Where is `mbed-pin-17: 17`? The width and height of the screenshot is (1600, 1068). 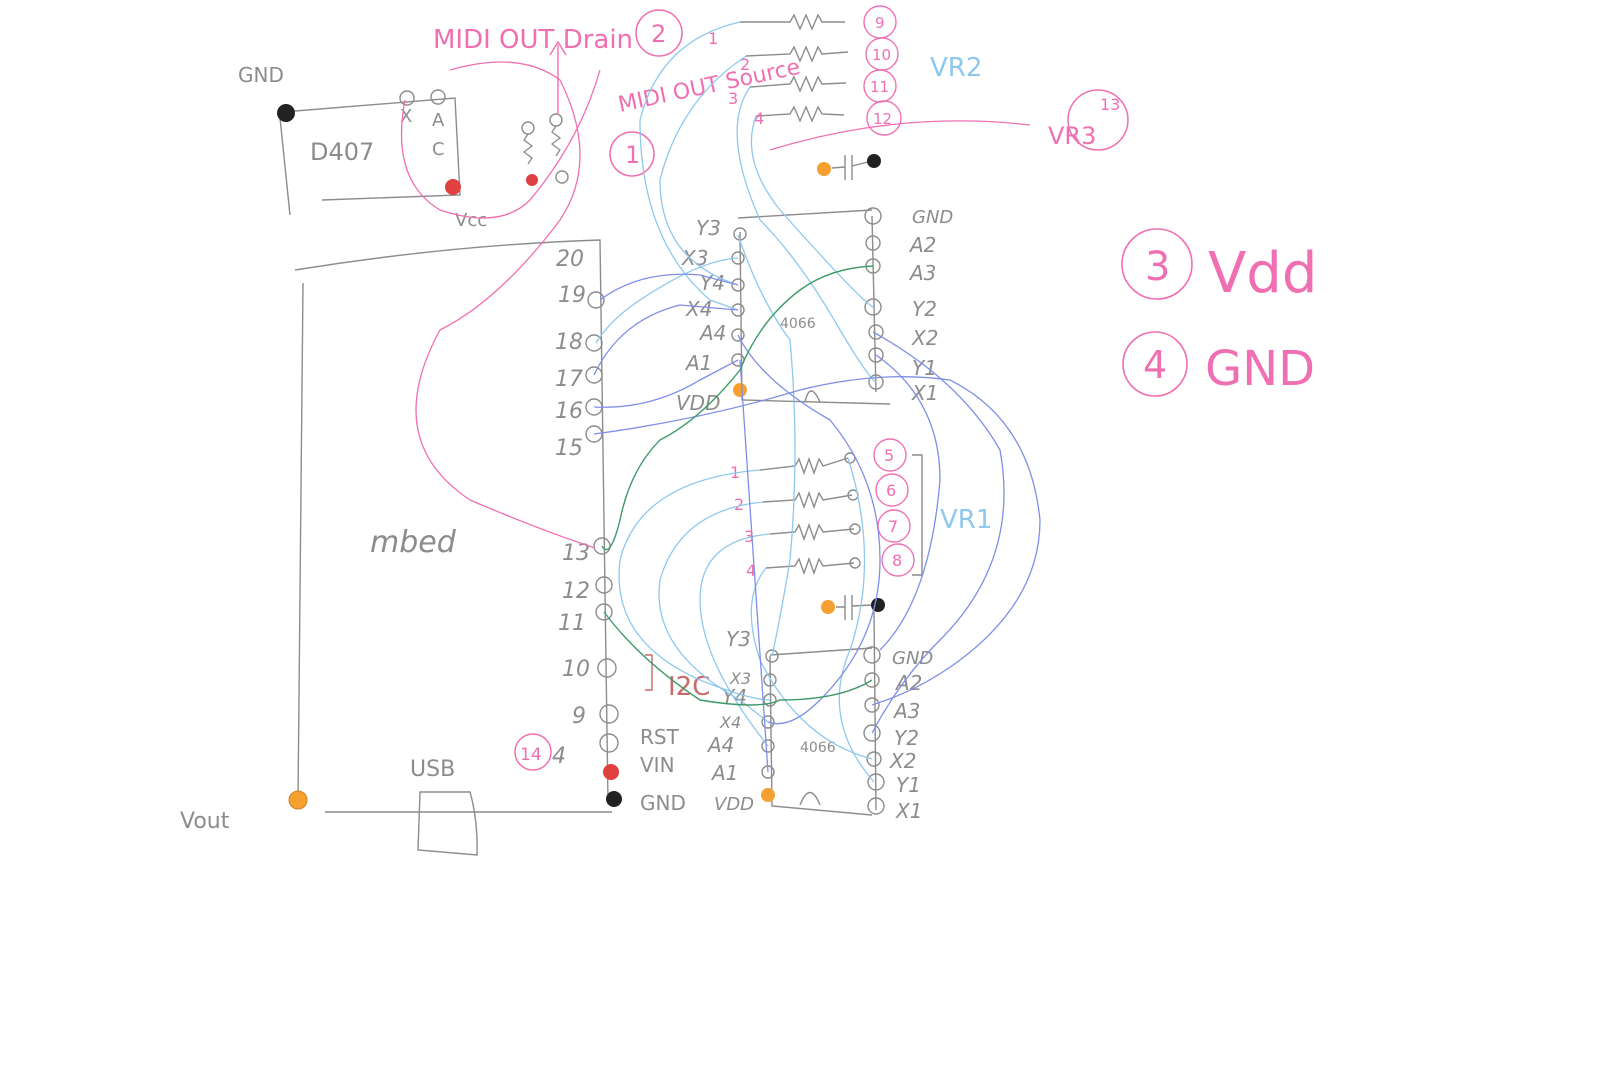
mbed-pin-17: 17 is located at coordinates (569, 379).